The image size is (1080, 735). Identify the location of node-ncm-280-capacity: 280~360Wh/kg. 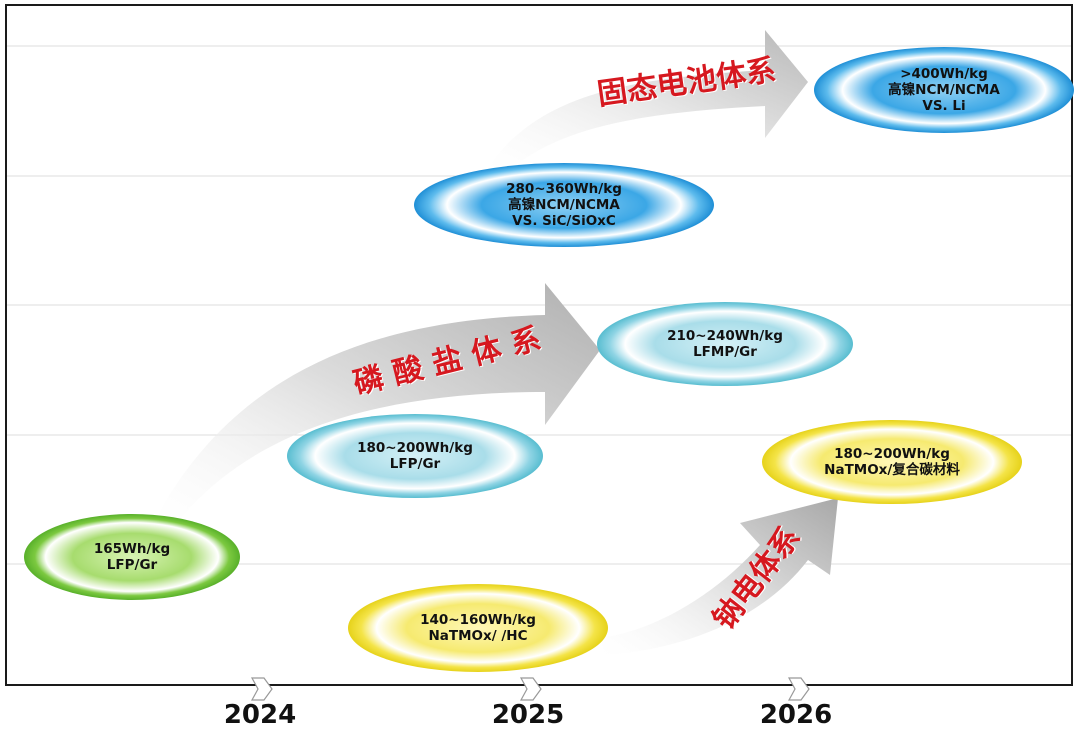
(564, 189).